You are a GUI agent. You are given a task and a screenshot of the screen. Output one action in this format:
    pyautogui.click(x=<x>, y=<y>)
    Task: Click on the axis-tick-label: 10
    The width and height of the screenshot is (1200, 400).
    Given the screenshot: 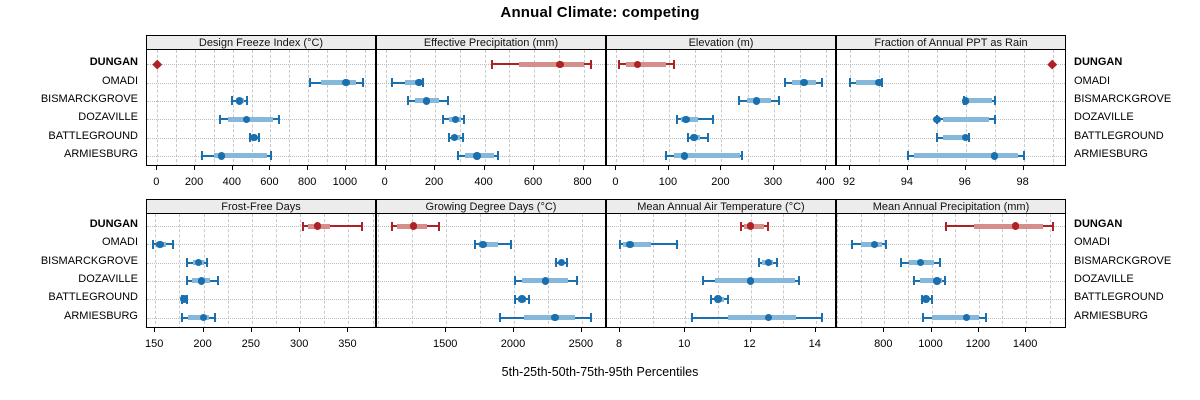 What is the action you would take?
    pyautogui.click(x=684, y=344)
    